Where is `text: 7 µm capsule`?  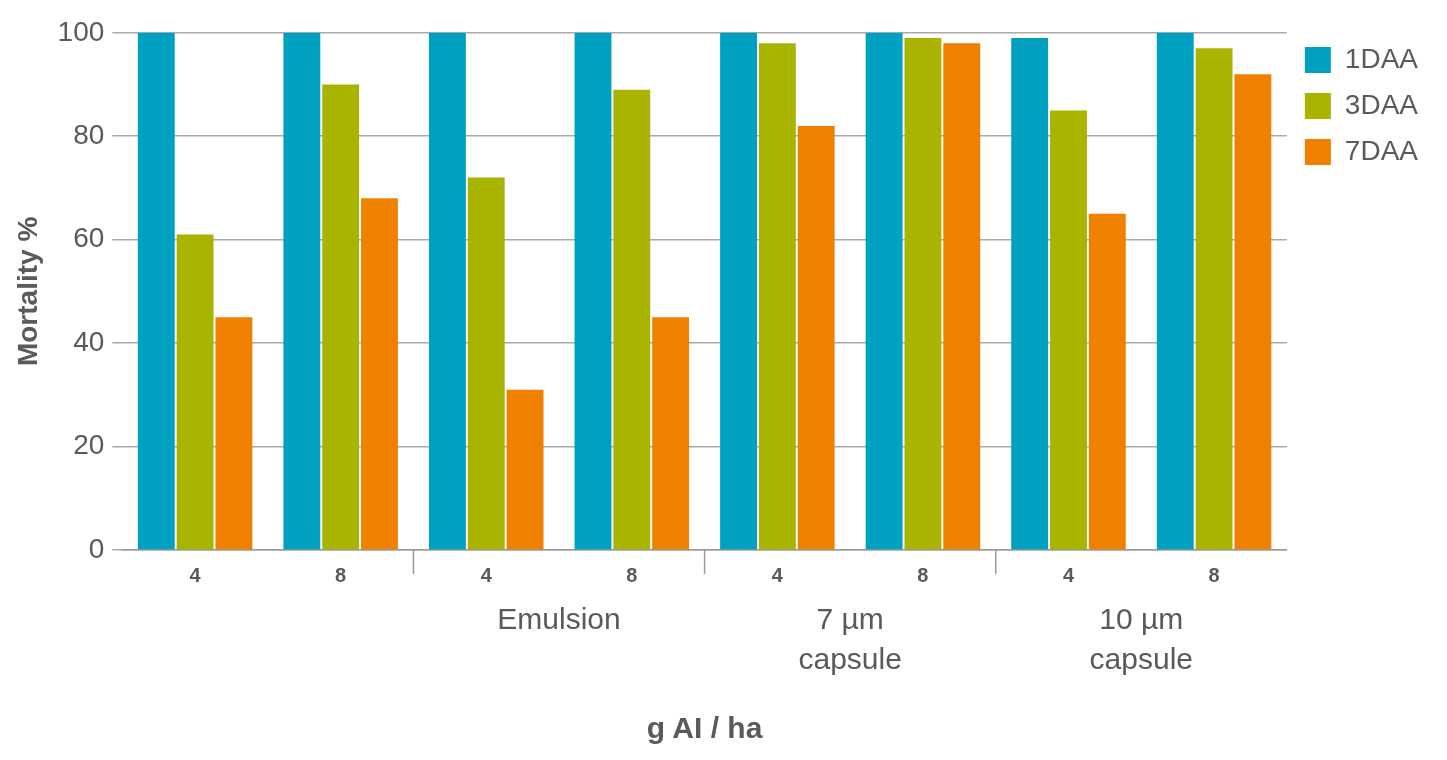
text: 7 µm capsule is located at coordinates (850, 639).